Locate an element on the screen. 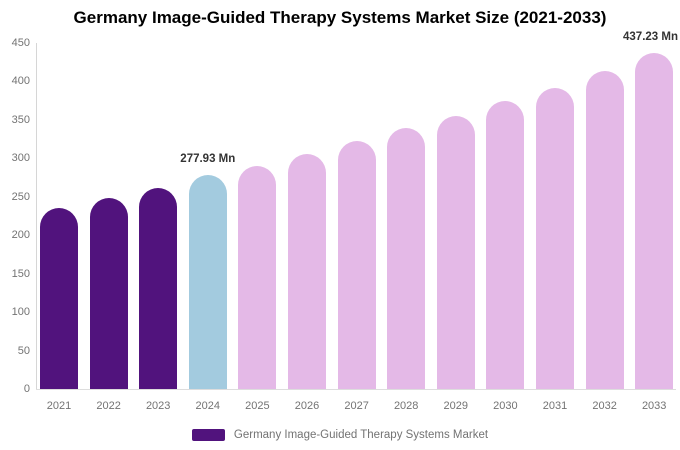 Image resolution: width=680 pixels, height=450 pixels. y-tick-label: 150 is located at coordinates (20, 273).